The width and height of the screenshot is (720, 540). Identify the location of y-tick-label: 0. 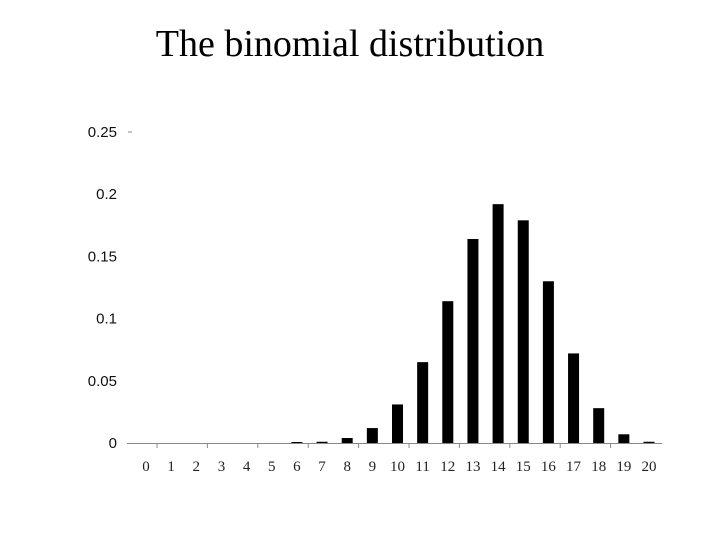
(113, 443).